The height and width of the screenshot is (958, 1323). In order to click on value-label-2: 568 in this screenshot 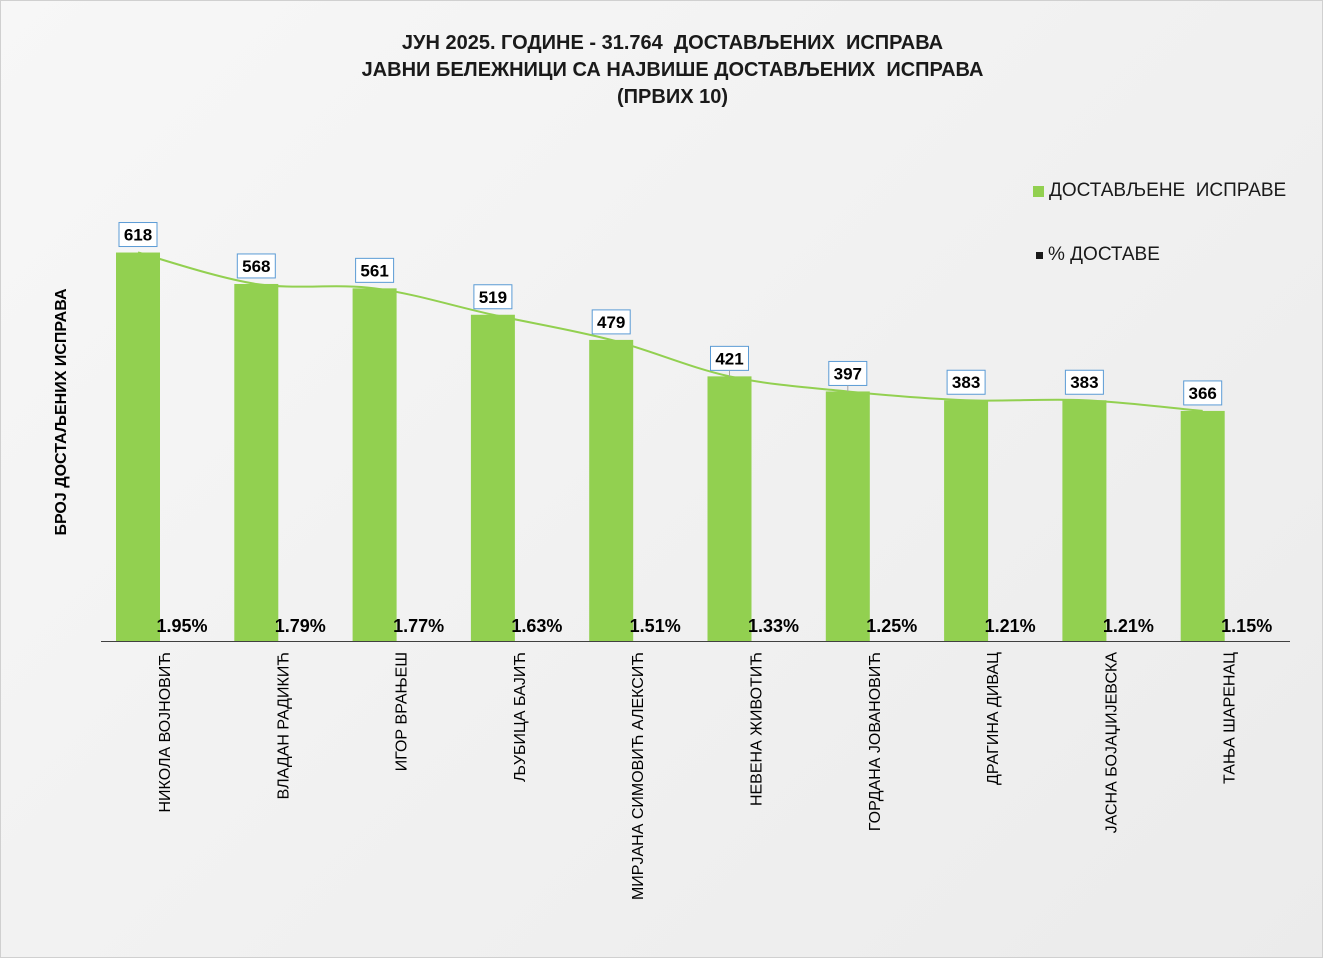, I will do `click(256, 266)`.